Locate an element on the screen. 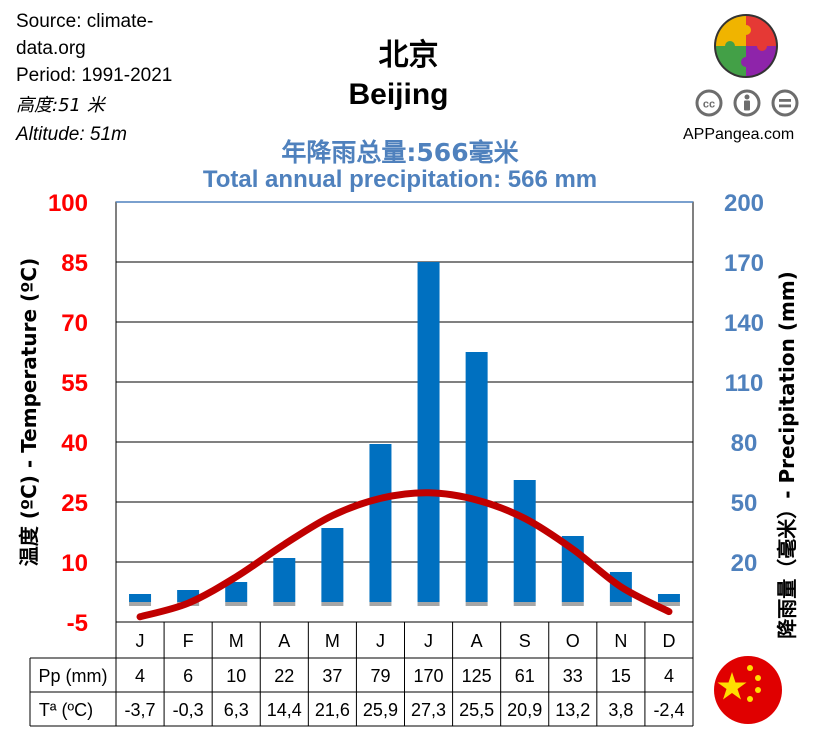  pp-cell: 22 is located at coordinates (284, 676).